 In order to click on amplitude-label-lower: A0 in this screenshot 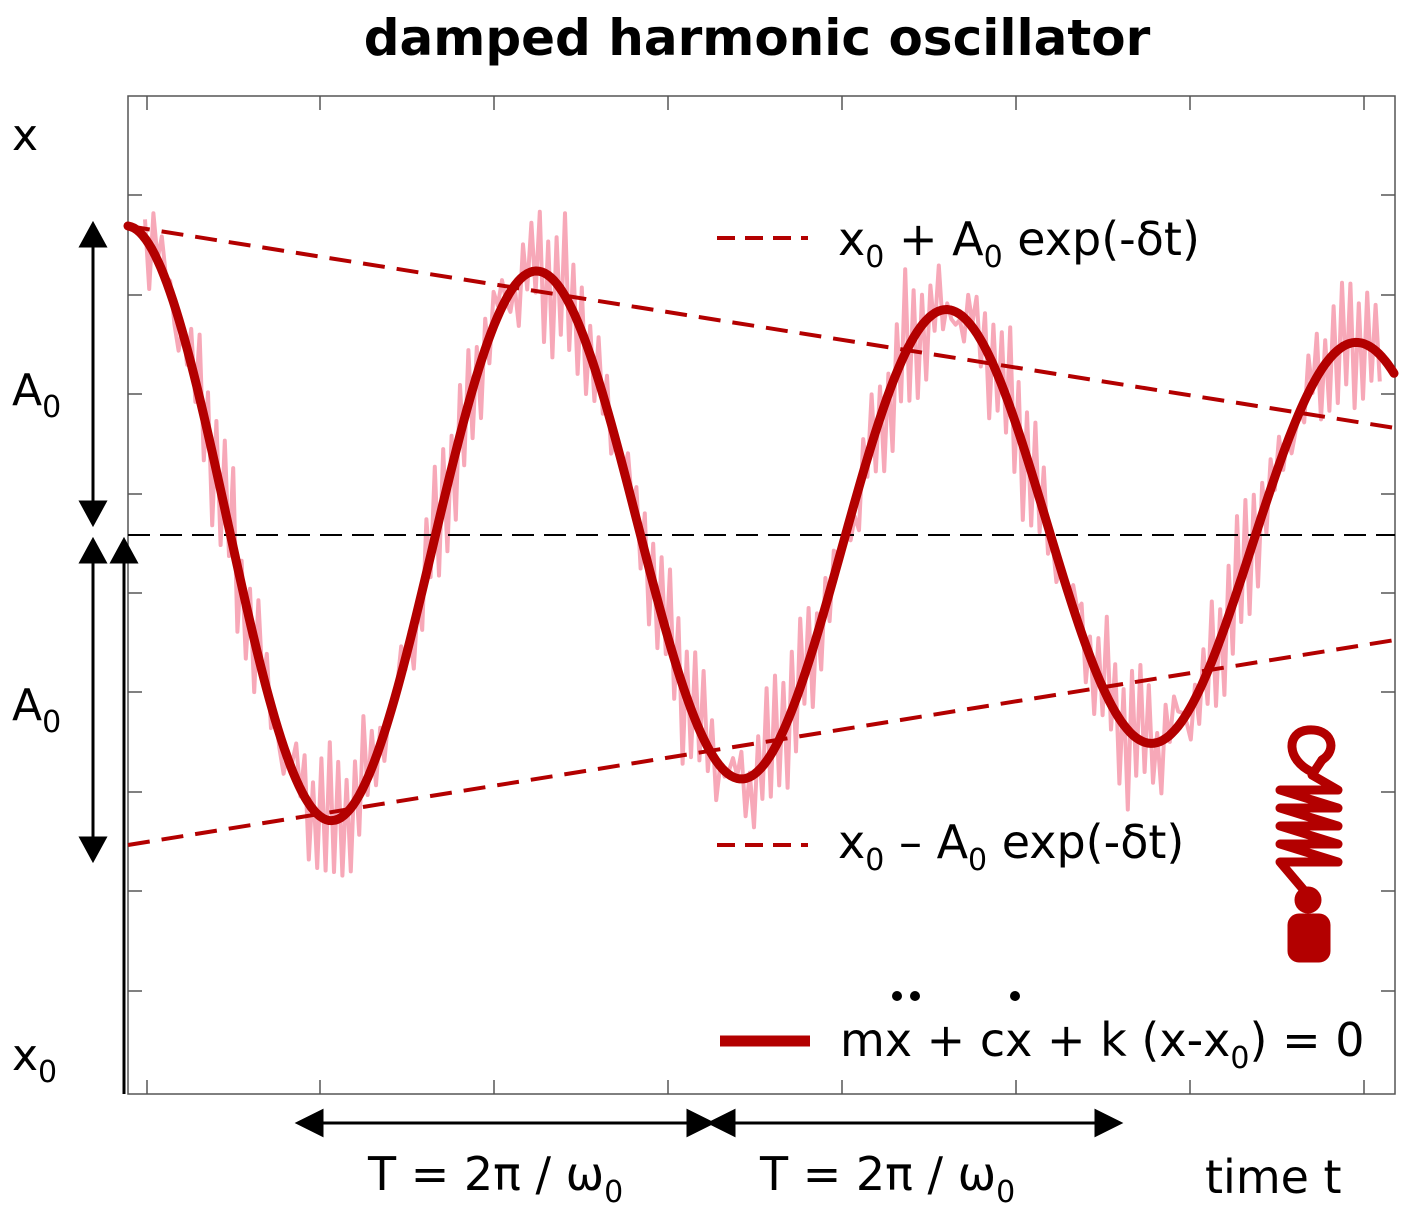, I will do `click(36, 710)`.